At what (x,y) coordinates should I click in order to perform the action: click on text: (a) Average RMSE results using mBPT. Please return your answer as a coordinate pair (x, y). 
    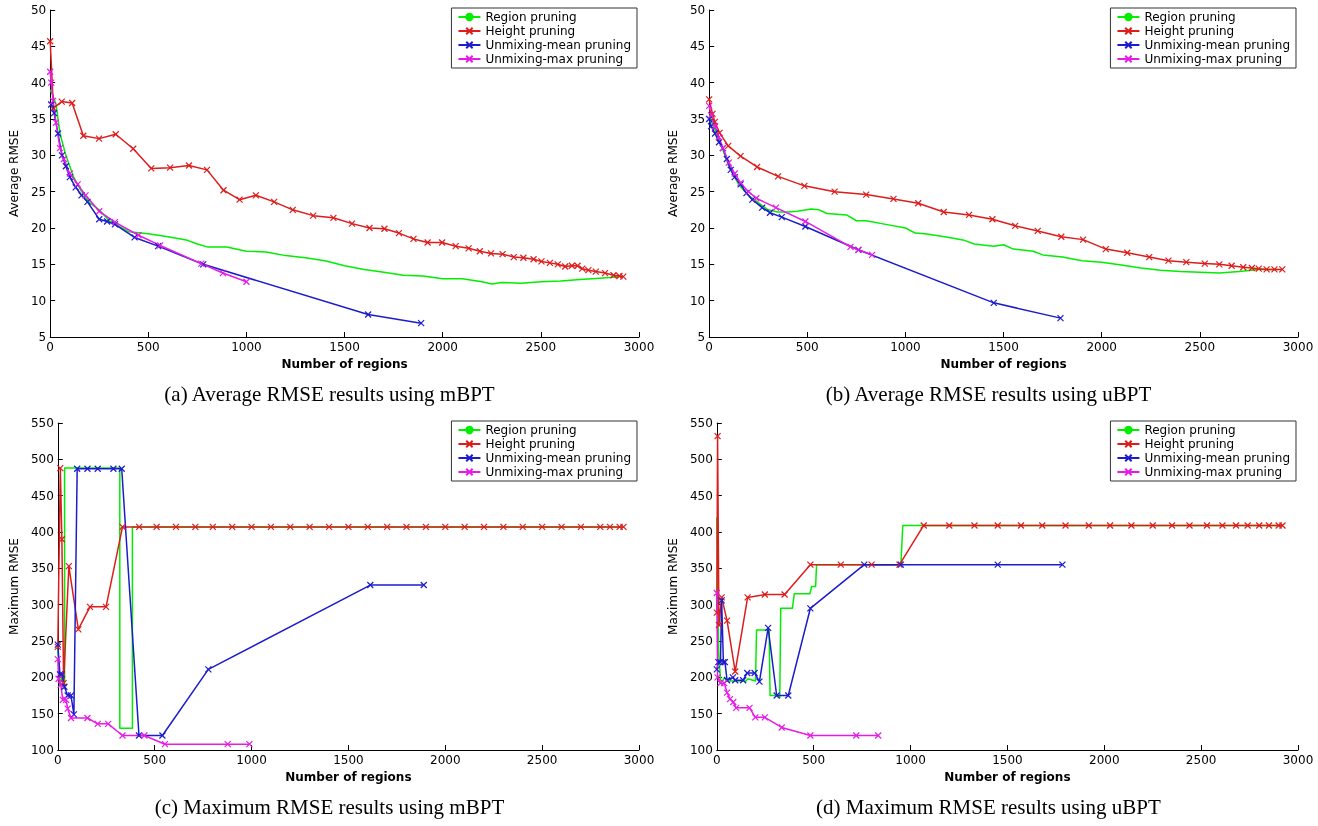
    Looking at the image, I should click on (329, 393).